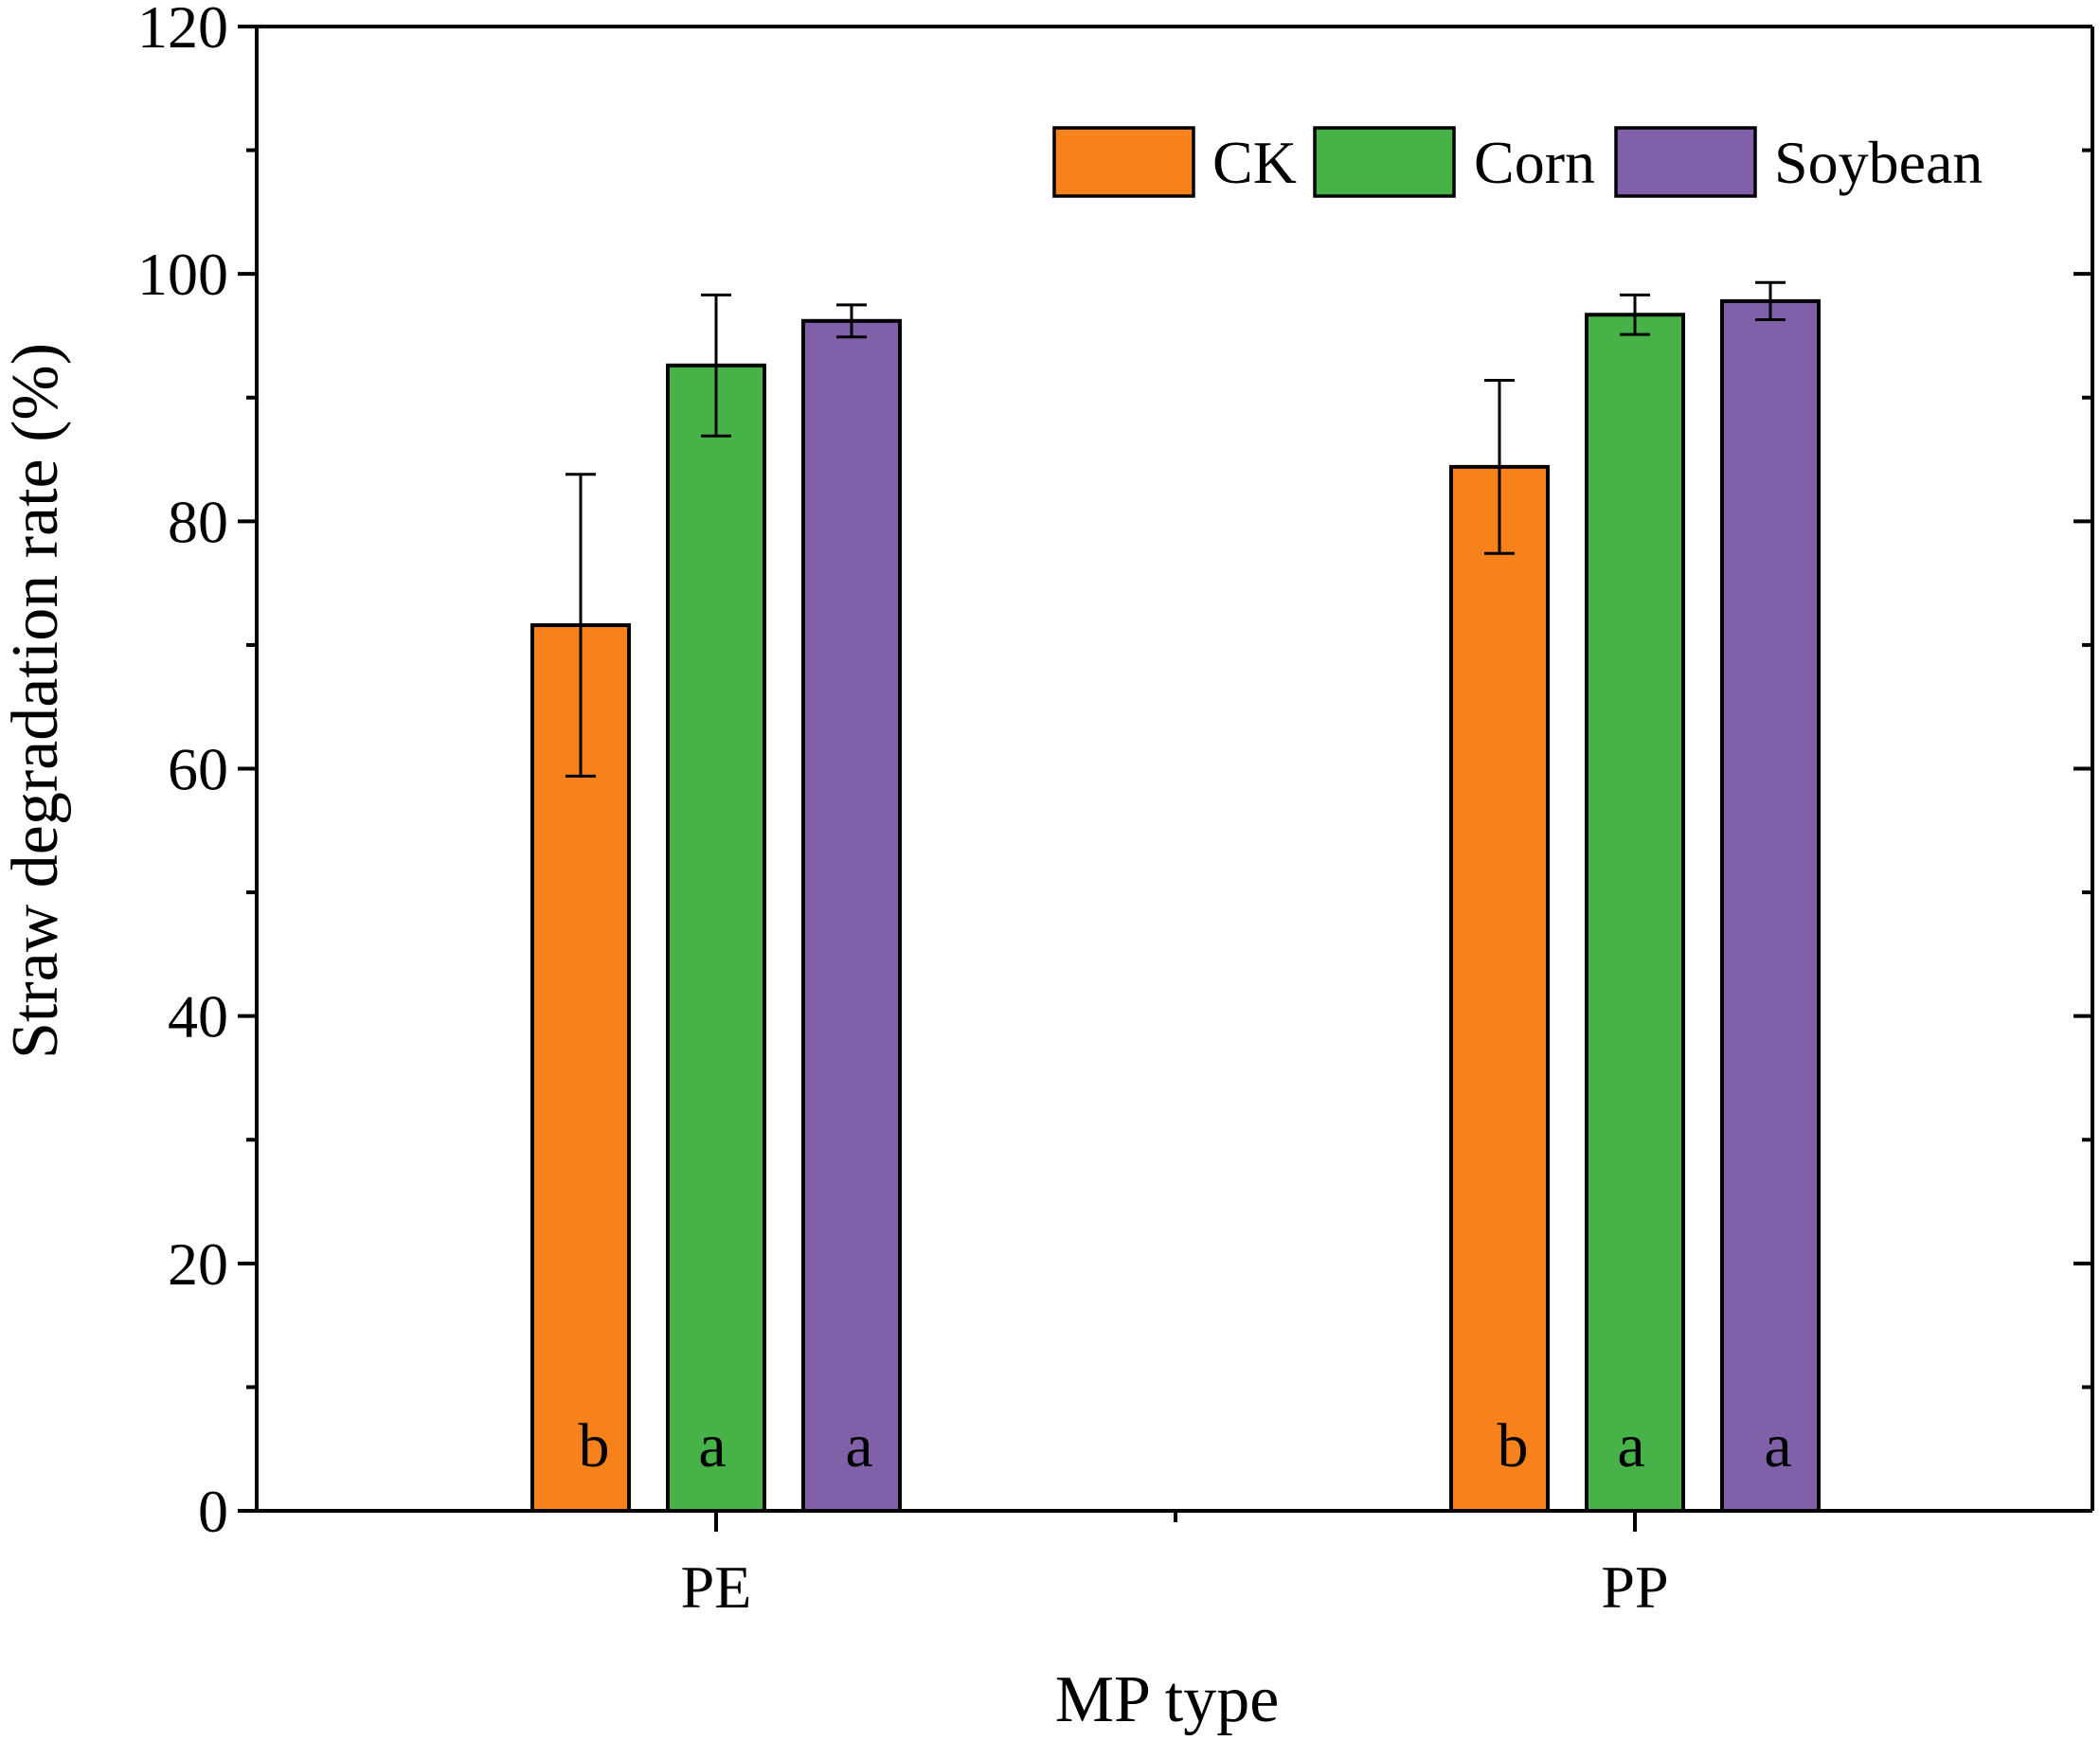  What do you see at coordinates (1123, 162) in the screenshot?
I see `legend-swatch-ck` at bounding box center [1123, 162].